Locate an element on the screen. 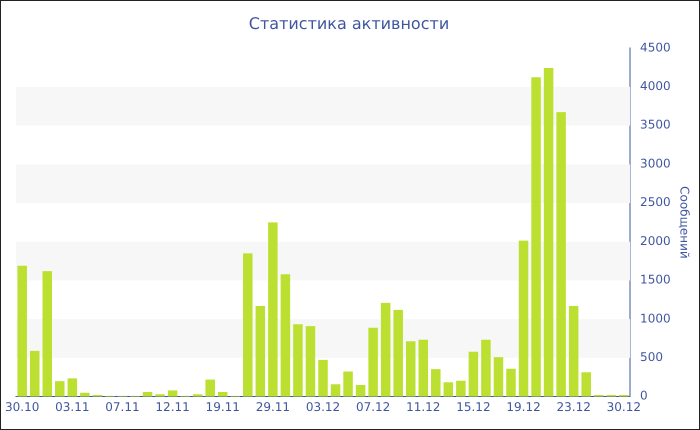  x-tick-label: 29.11 is located at coordinates (273, 407).